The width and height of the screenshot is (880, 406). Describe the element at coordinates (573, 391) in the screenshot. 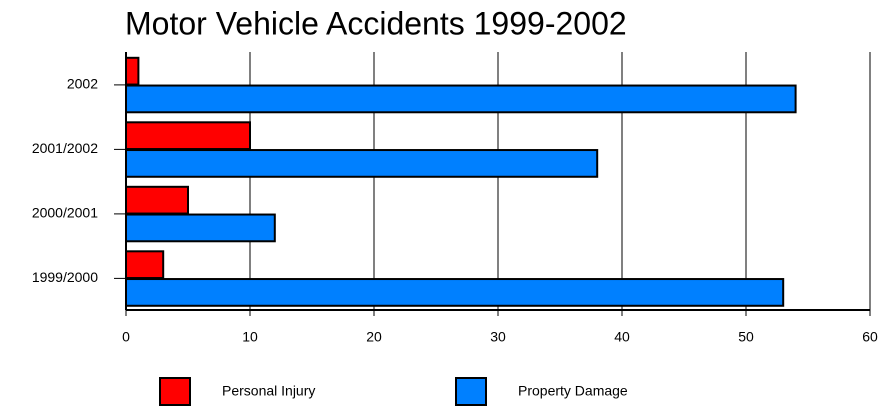

I see `legend-label: Property Damage` at that location.